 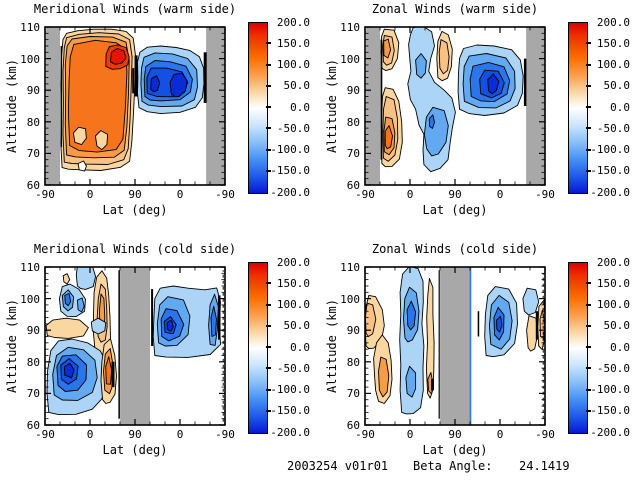 I want to click on beta-angle-value: 24.1419, so click(x=544, y=466).